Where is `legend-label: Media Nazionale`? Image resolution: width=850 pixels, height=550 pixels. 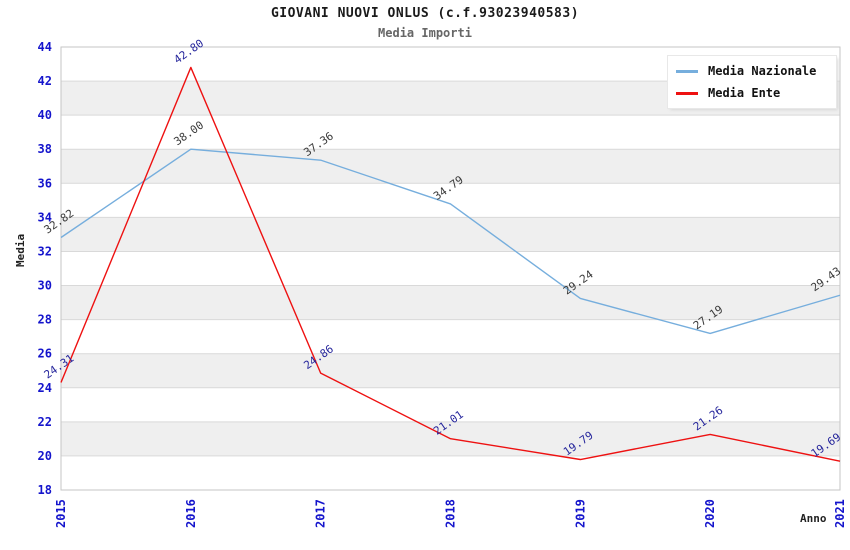
legend-label: Media Nazionale is located at coordinates (762, 71).